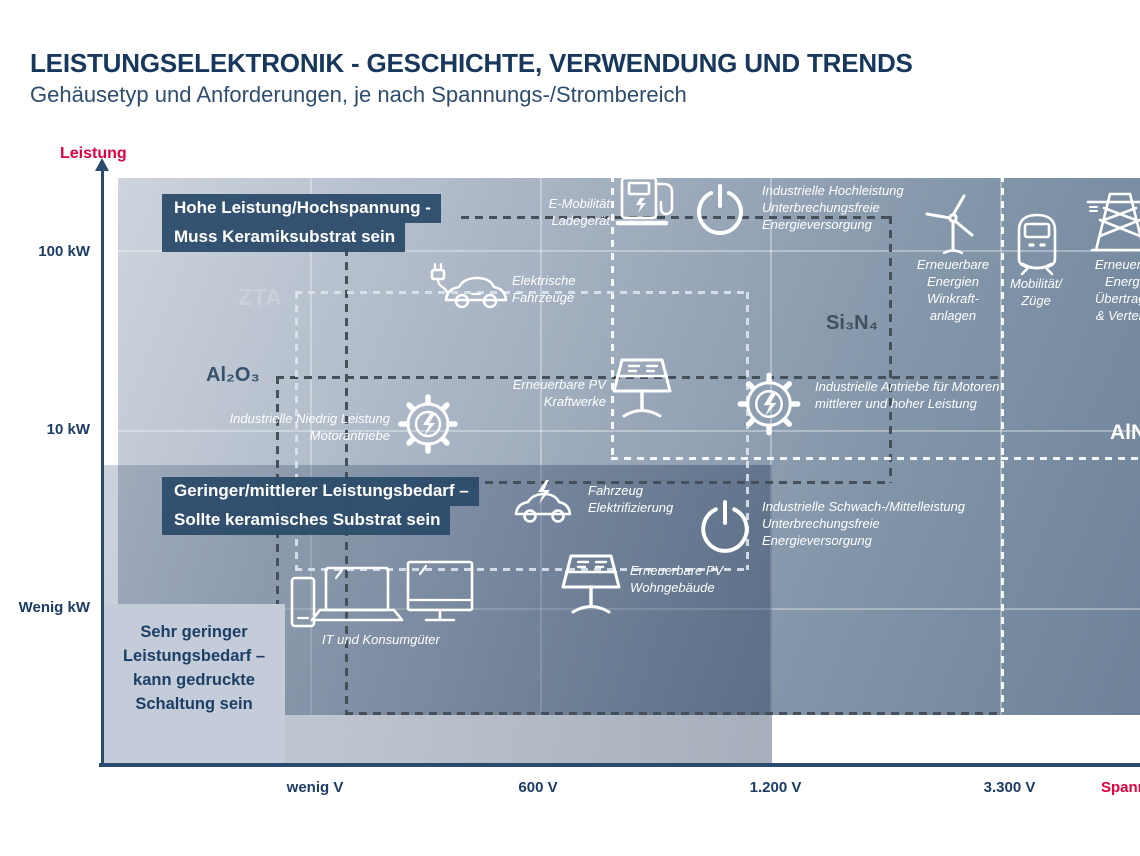 Image resolution: width=1140 pixels, height=856 pixels. Describe the element at coordinates (306, 521) in the screenshot. I see `callout-mid-line2: Sollte keramisches Substrat sein` at that location.